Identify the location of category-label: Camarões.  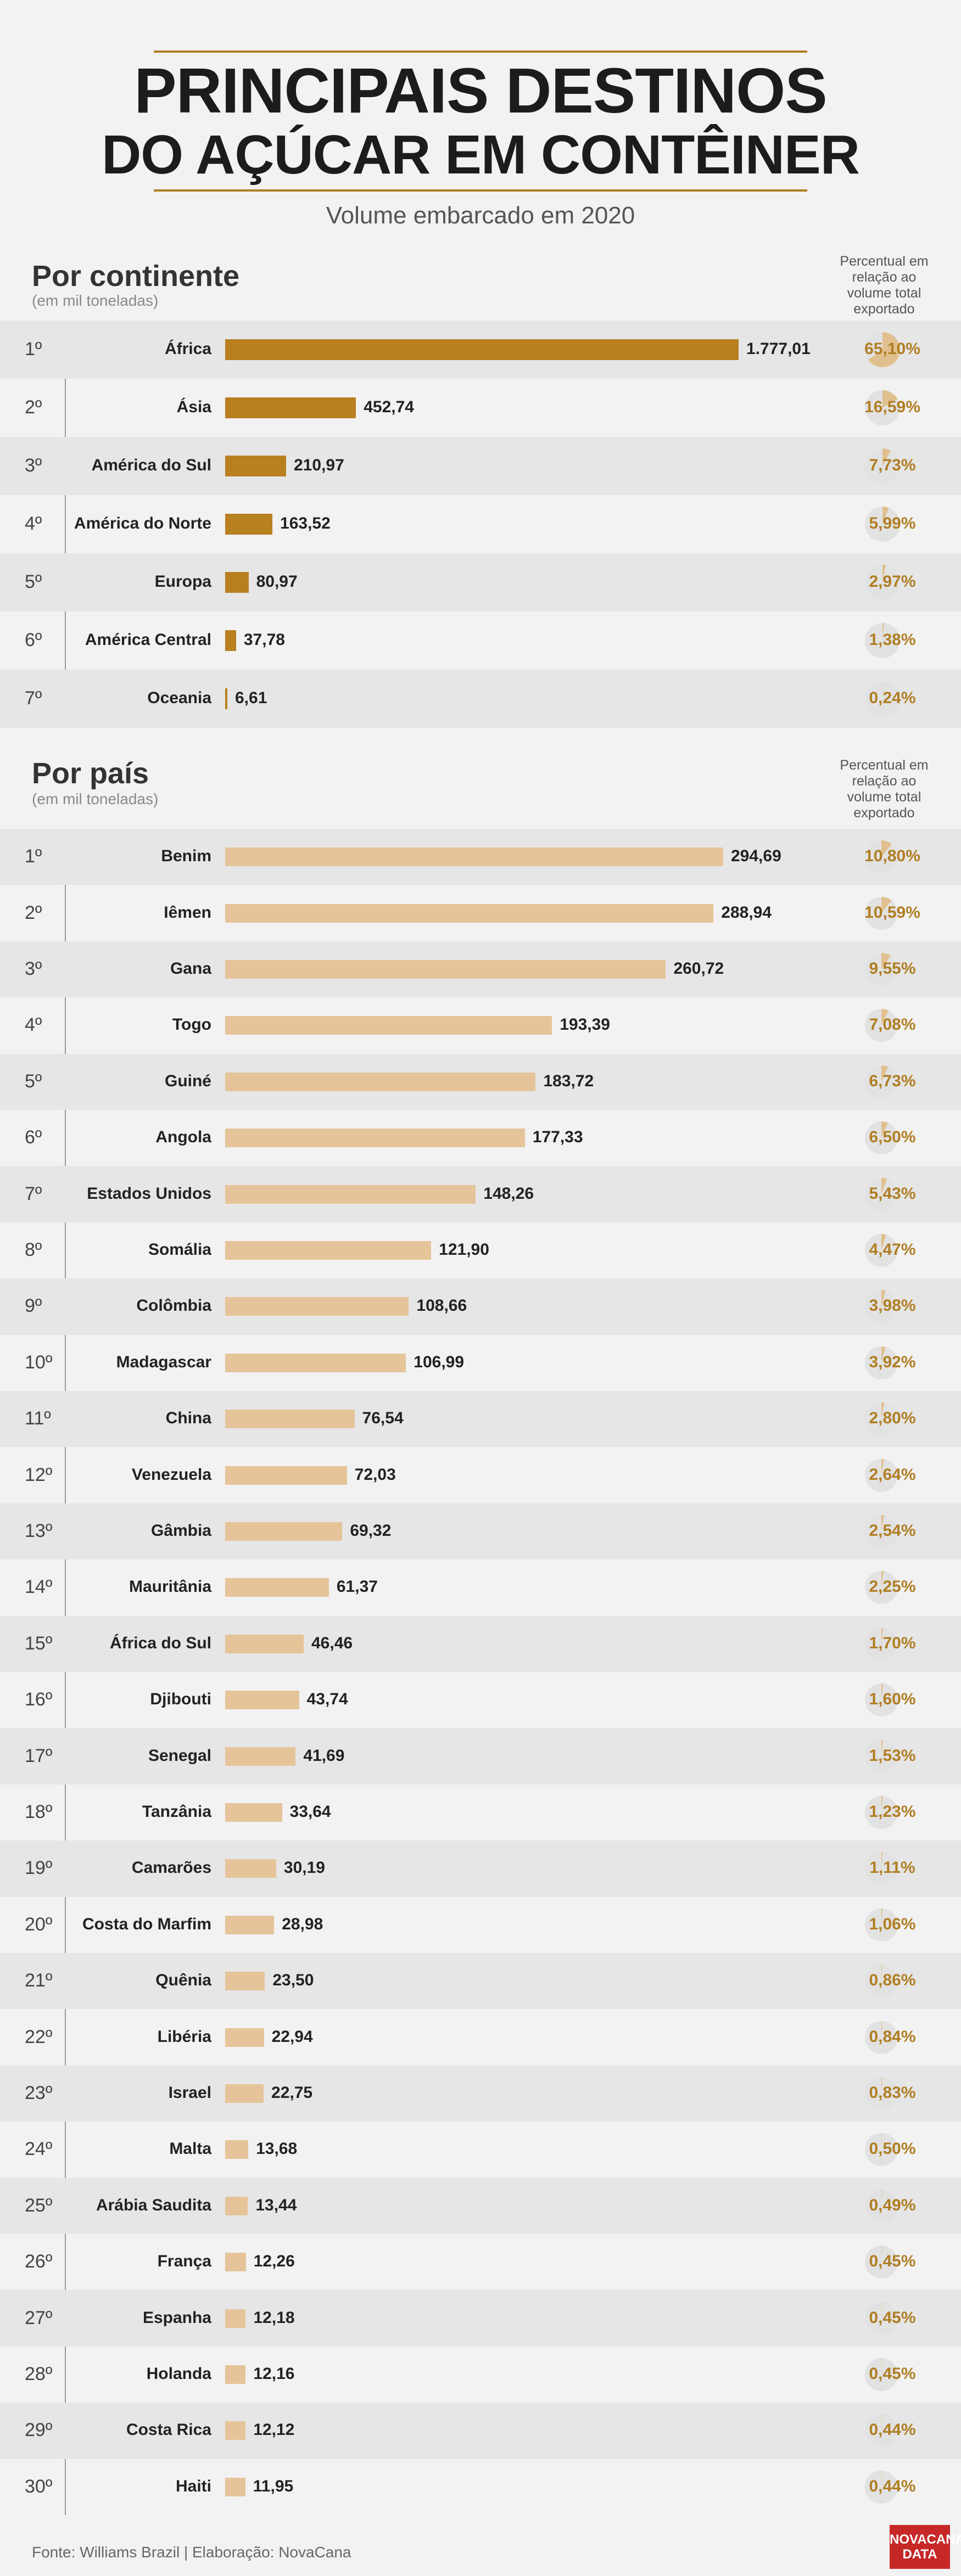
(171, 1868).